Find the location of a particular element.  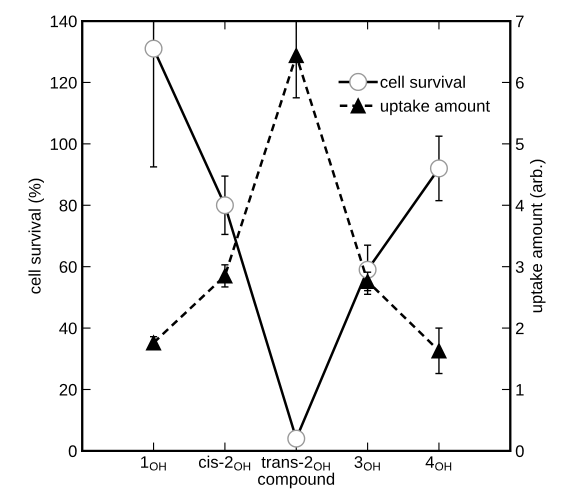

y2-tick-label: 5 is located at coordinates (520, 144).